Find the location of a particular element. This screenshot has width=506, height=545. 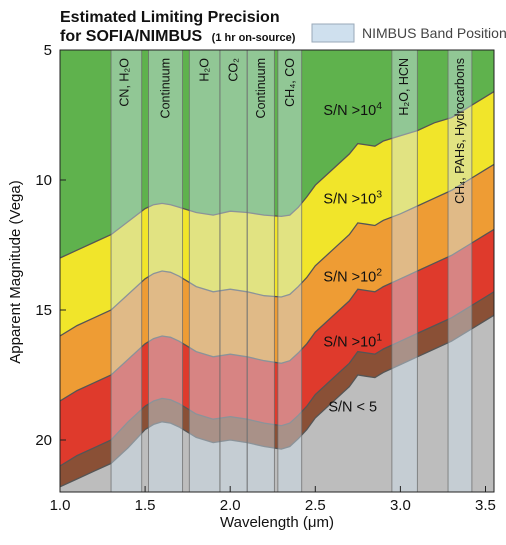

x-tick-label: 3.0 is located at coordinates (400, 505).